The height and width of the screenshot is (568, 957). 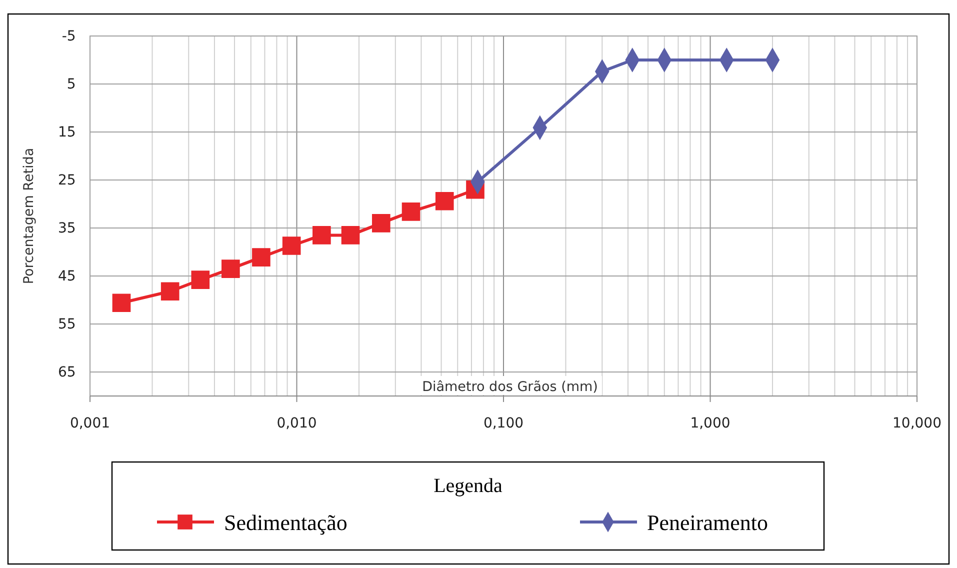 What do you see at coordinates (69, 36) in the screenshot?
I see `y-tick-label: -5` at bounding box center [69, 36].